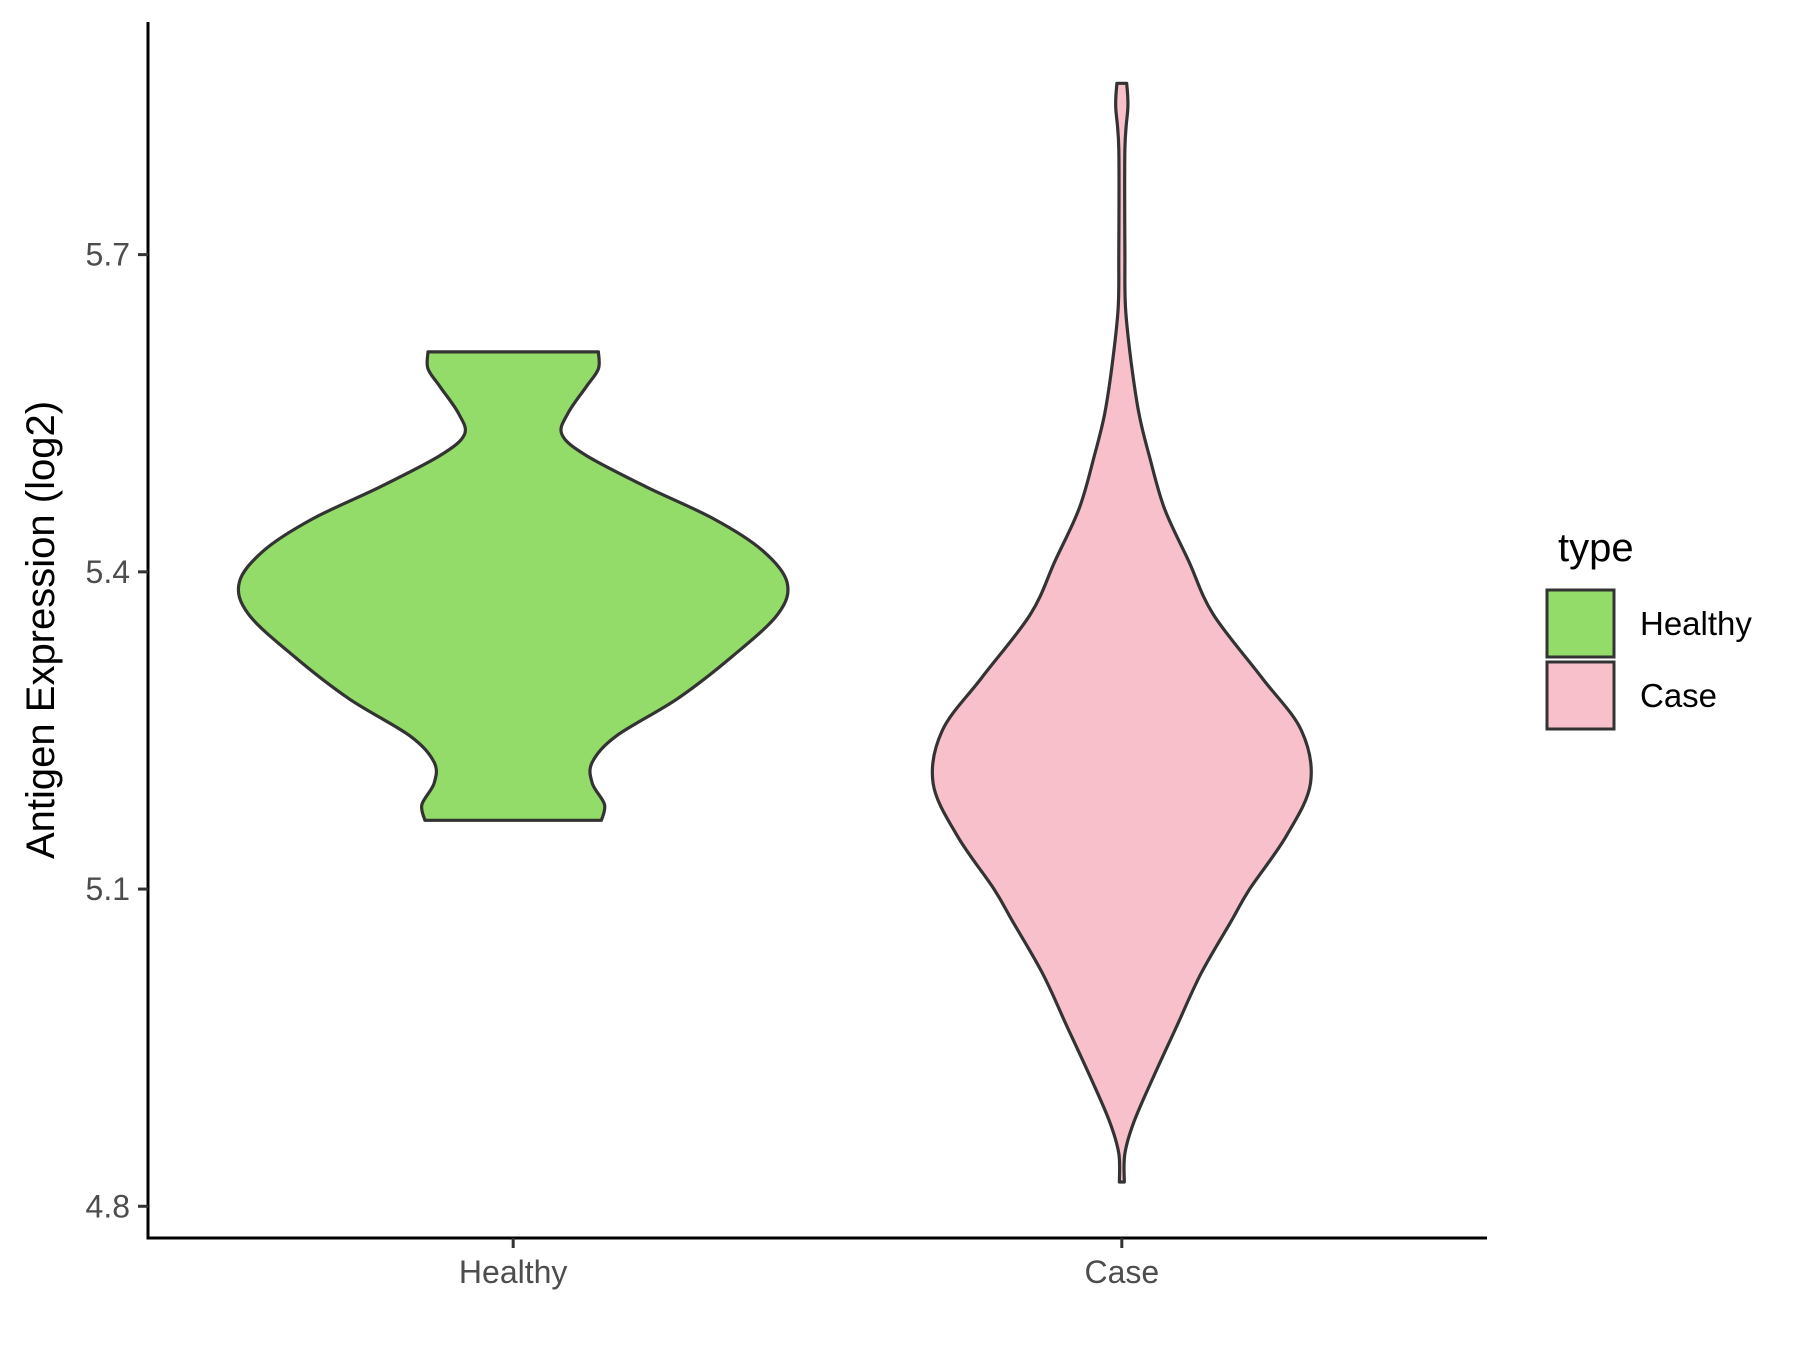  What do you see at coordinates (1580, 623) in the screenshot?
I see `legend-swatch-healthy` at bounding box center [1580, 623].